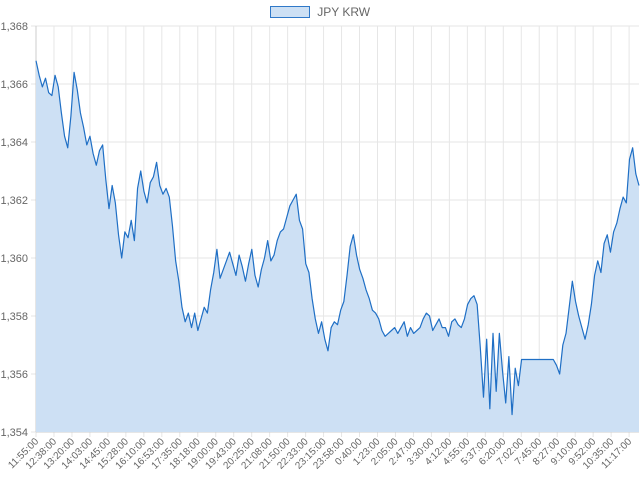 The width and height of the screenshot is (640, 480). What do you see at coordinates (344, 11) in the screenshot?
I see `legend-label: JPY KRW` at bounding box center [344, 11].